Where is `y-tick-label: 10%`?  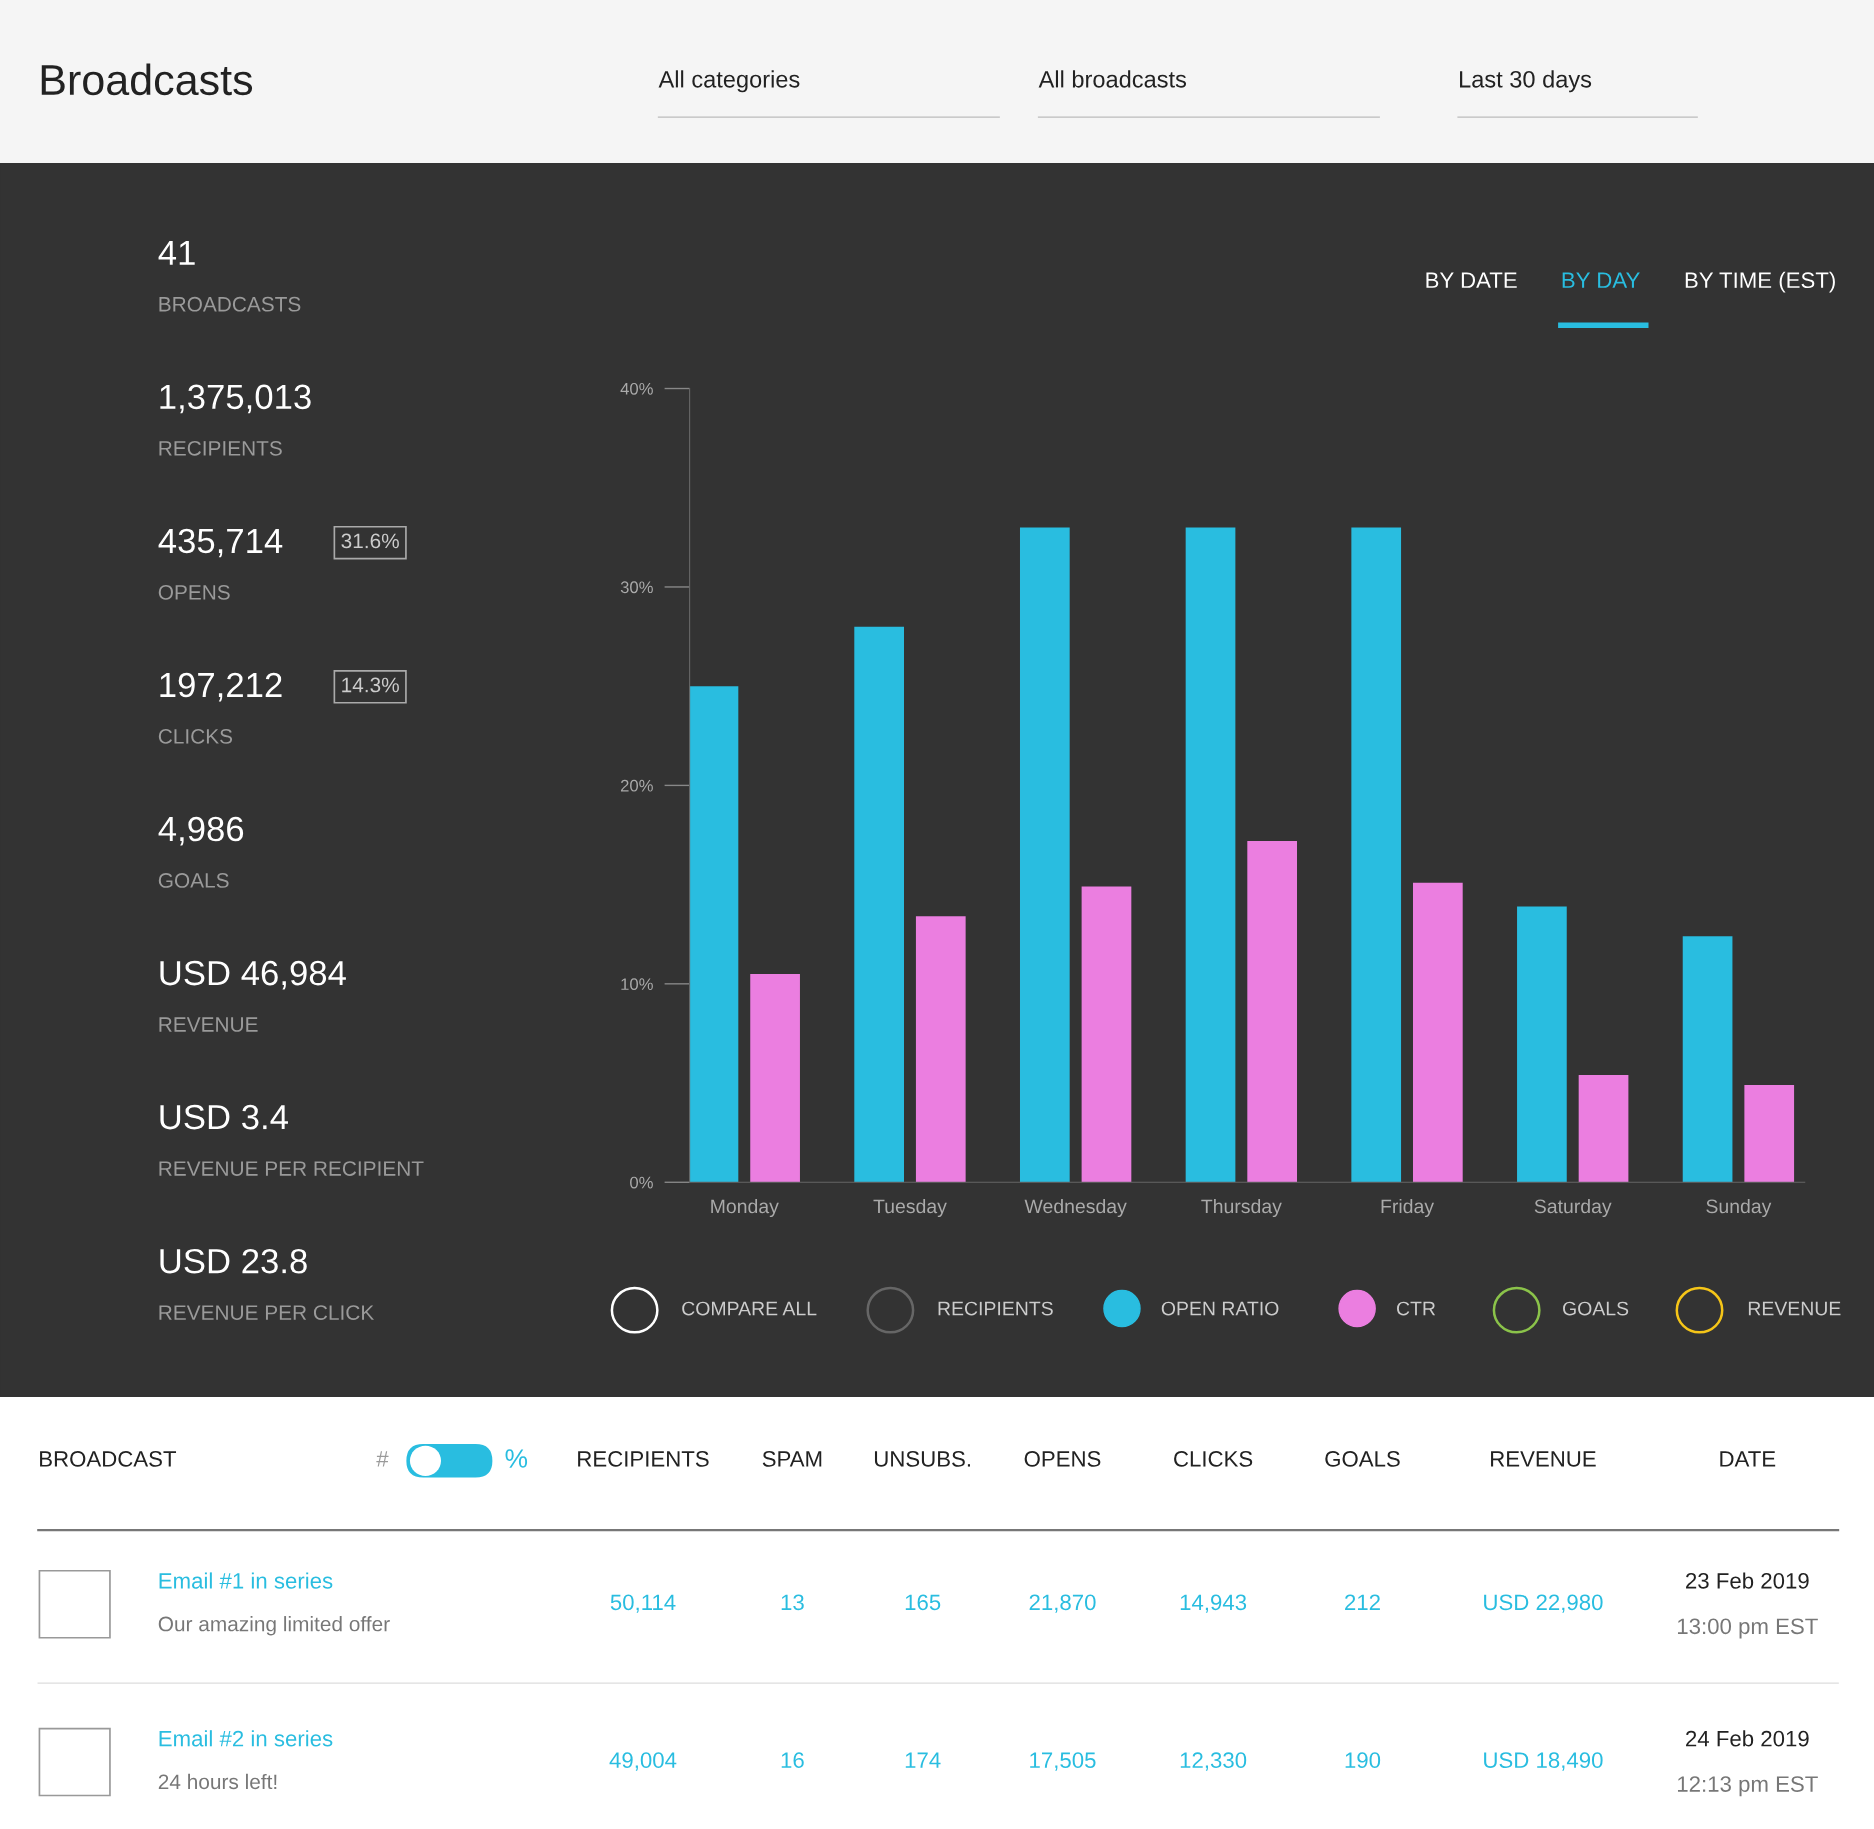 y-tick-label: 10% is located at coordinates (637, 984).